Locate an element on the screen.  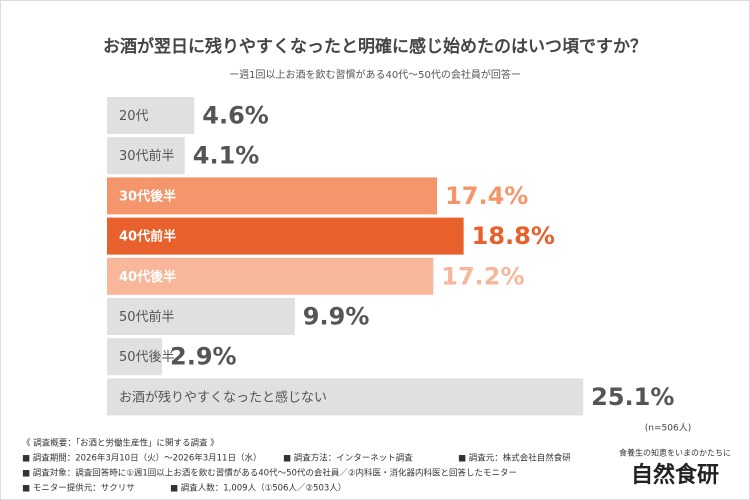
value-label: 9.9% is located at coordinates (336, 317).